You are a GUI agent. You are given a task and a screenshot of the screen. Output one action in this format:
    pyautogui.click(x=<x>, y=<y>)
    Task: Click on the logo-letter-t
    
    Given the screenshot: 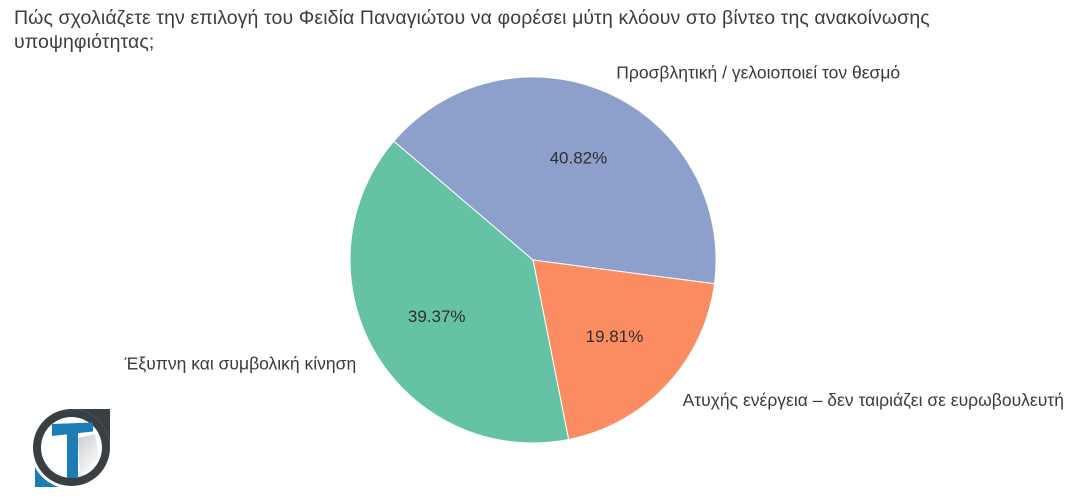 What is the action you would take?
    pyautogui.click(x=72, y=450)
    